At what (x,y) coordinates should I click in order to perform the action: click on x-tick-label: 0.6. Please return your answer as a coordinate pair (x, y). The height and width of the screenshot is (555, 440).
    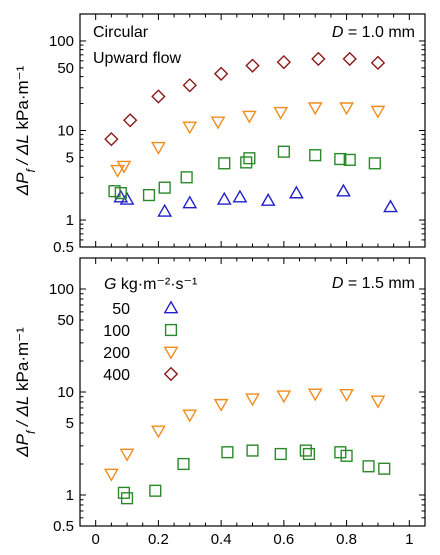
    Looking at the image, I should click on (283, 539).